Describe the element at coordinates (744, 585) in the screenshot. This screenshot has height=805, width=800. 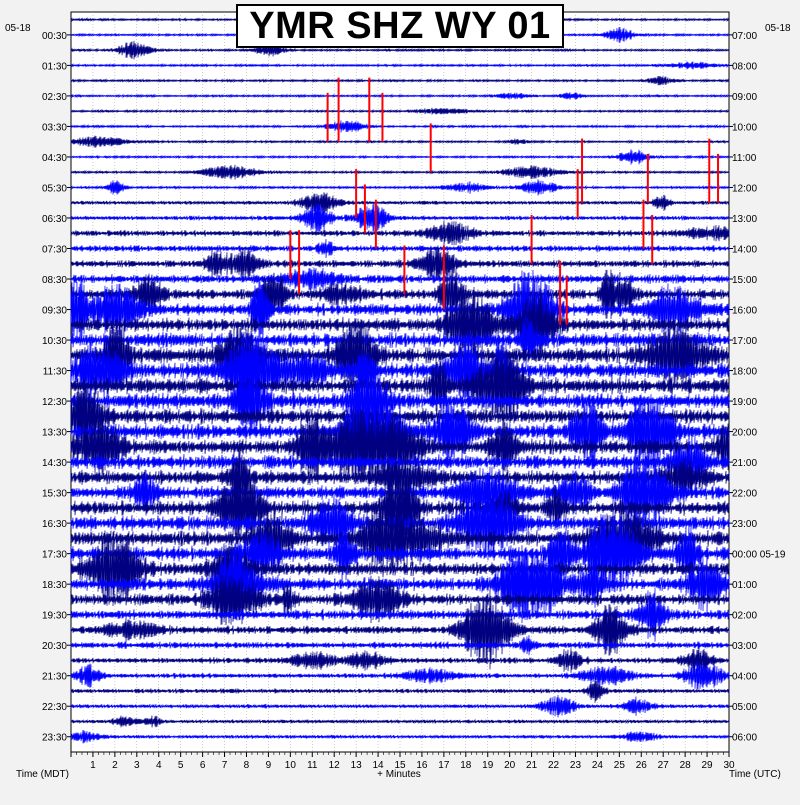
I see `right-time-label: 01:00` at that location.